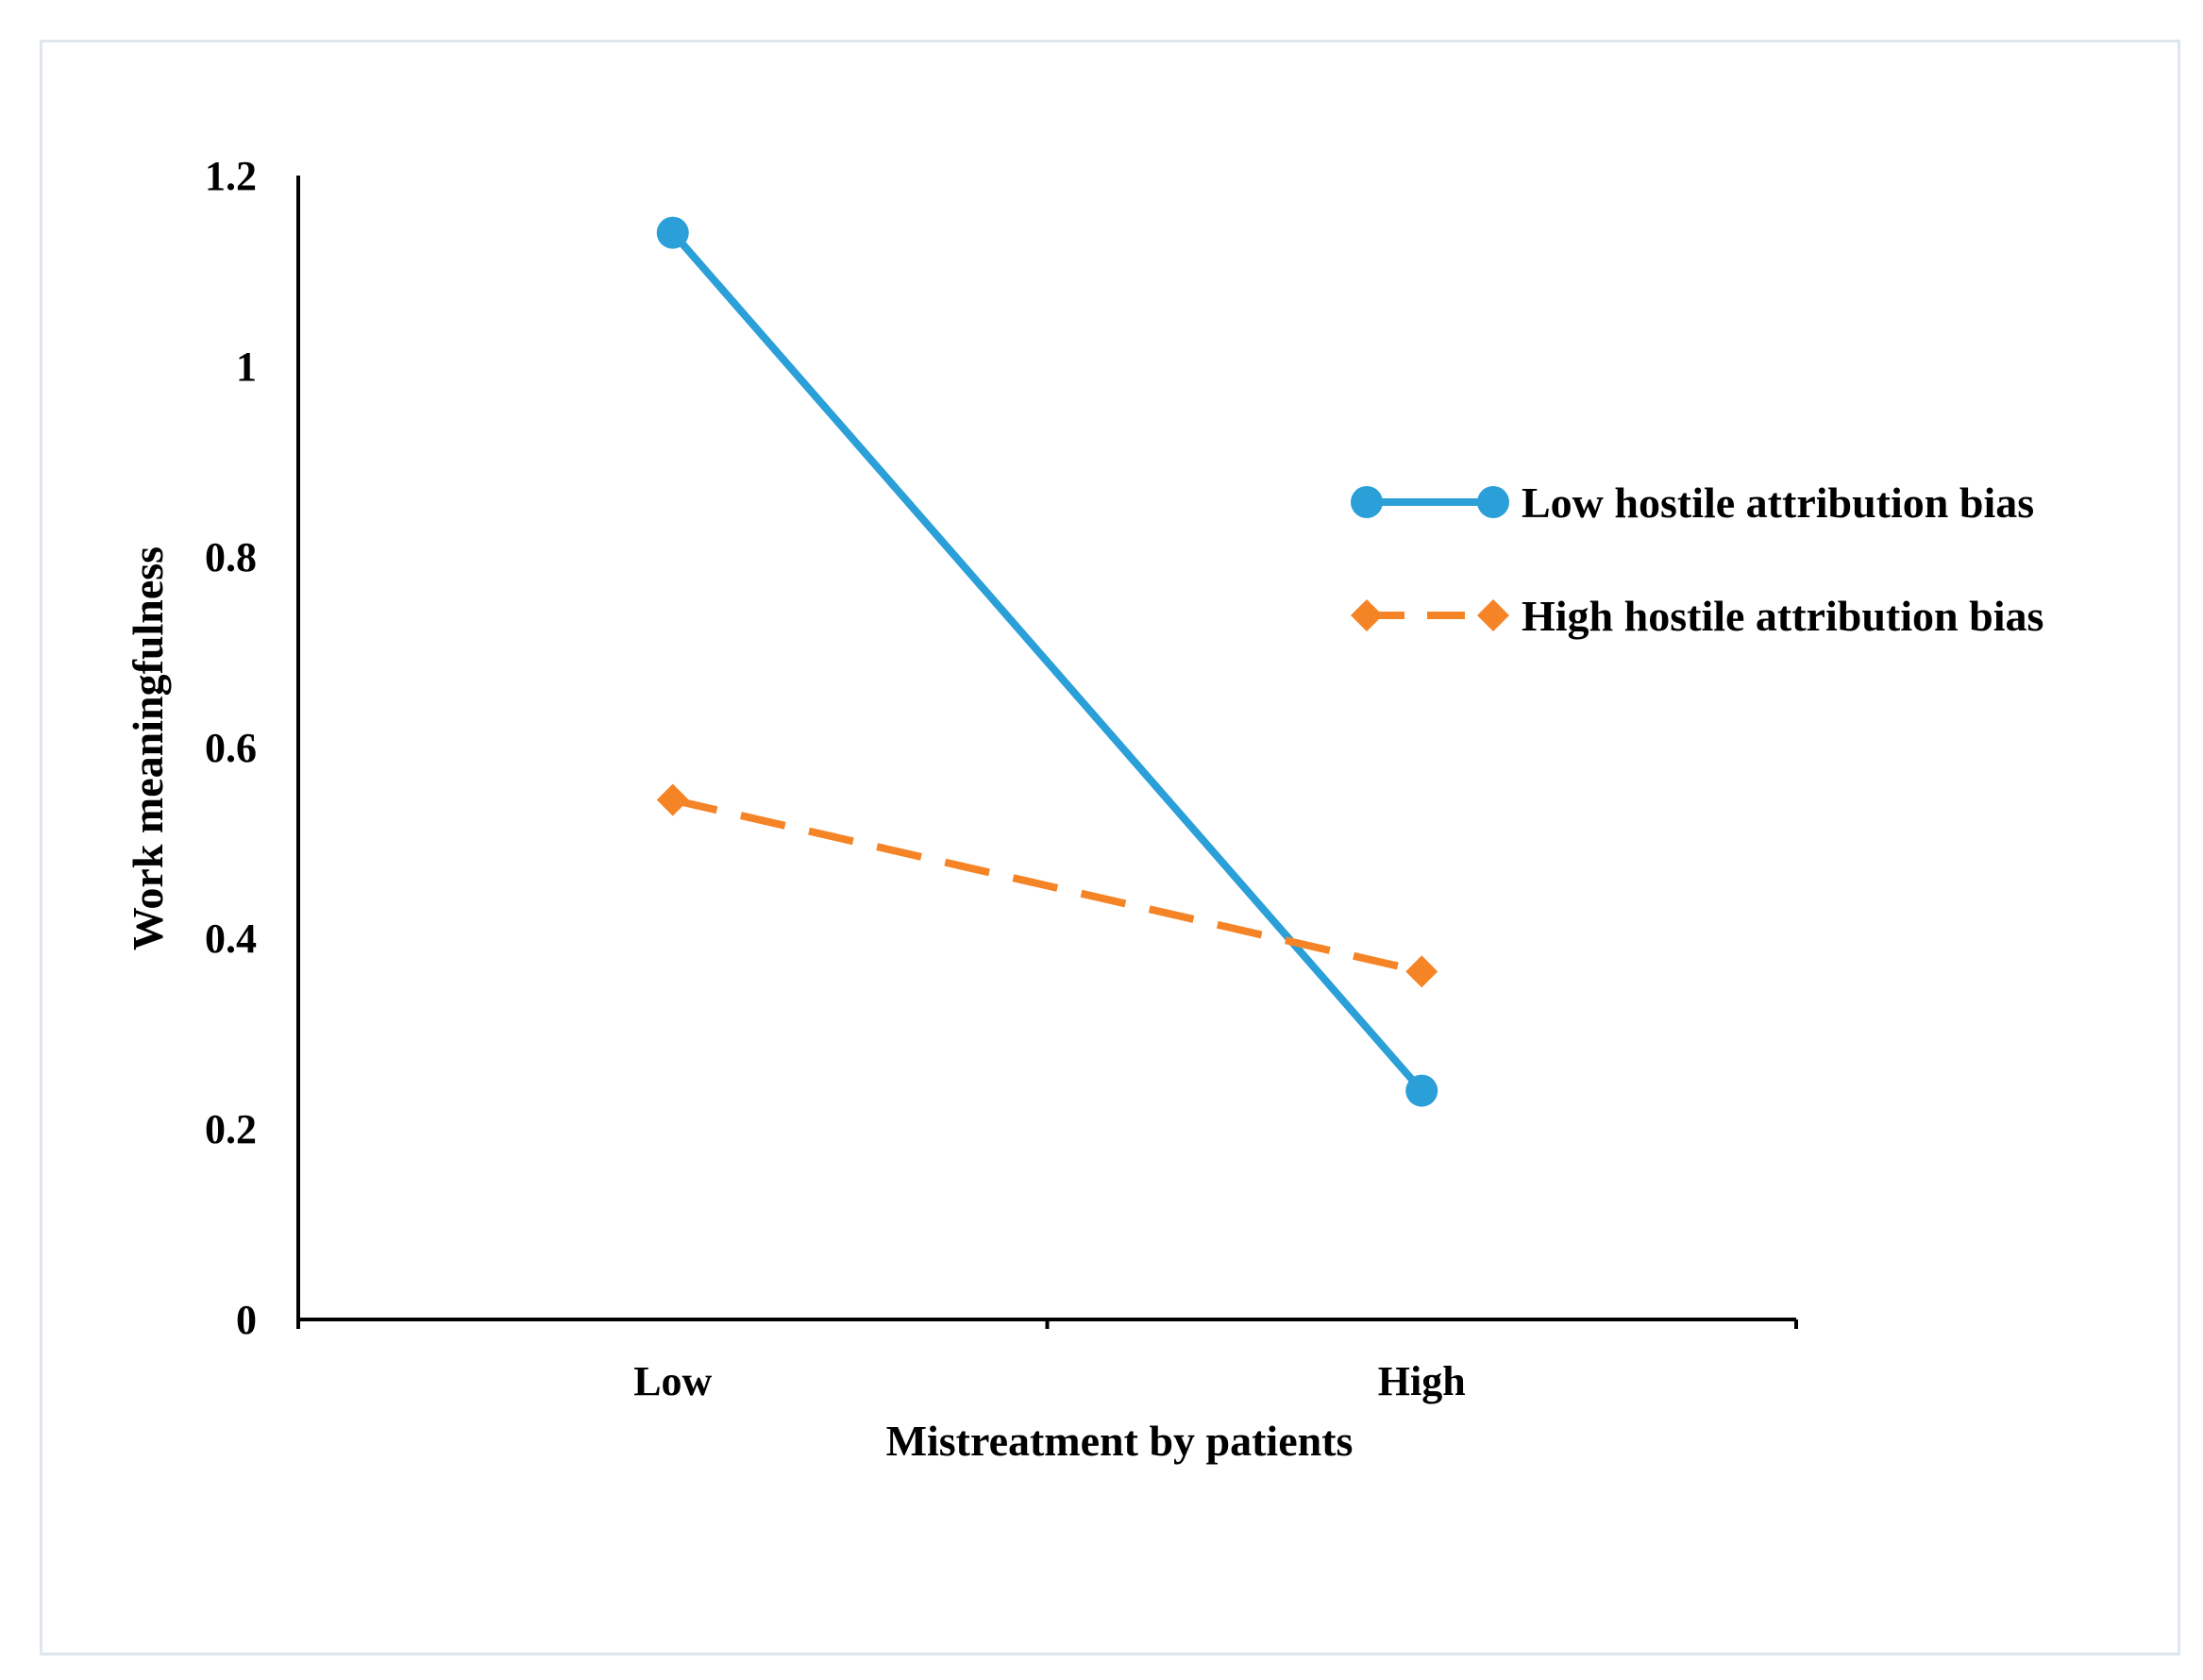 The height and width of the screenshot is (1680, 2203). Describe the element at coordinates (673, 1381) in the screenshot. I see `x-tick-label: Low` at that location.